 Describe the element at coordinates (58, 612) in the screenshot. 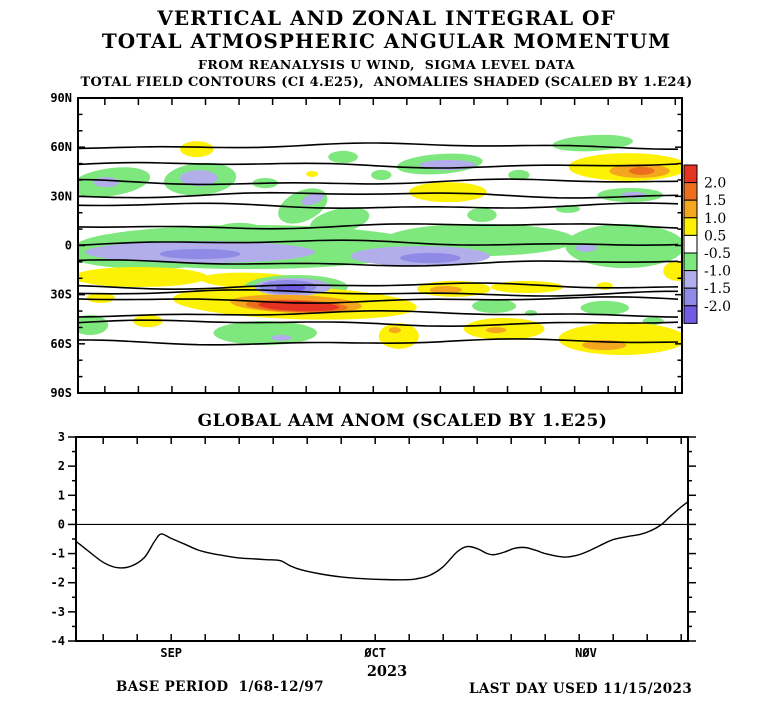

I see `value-tick-label: -3` at that location.